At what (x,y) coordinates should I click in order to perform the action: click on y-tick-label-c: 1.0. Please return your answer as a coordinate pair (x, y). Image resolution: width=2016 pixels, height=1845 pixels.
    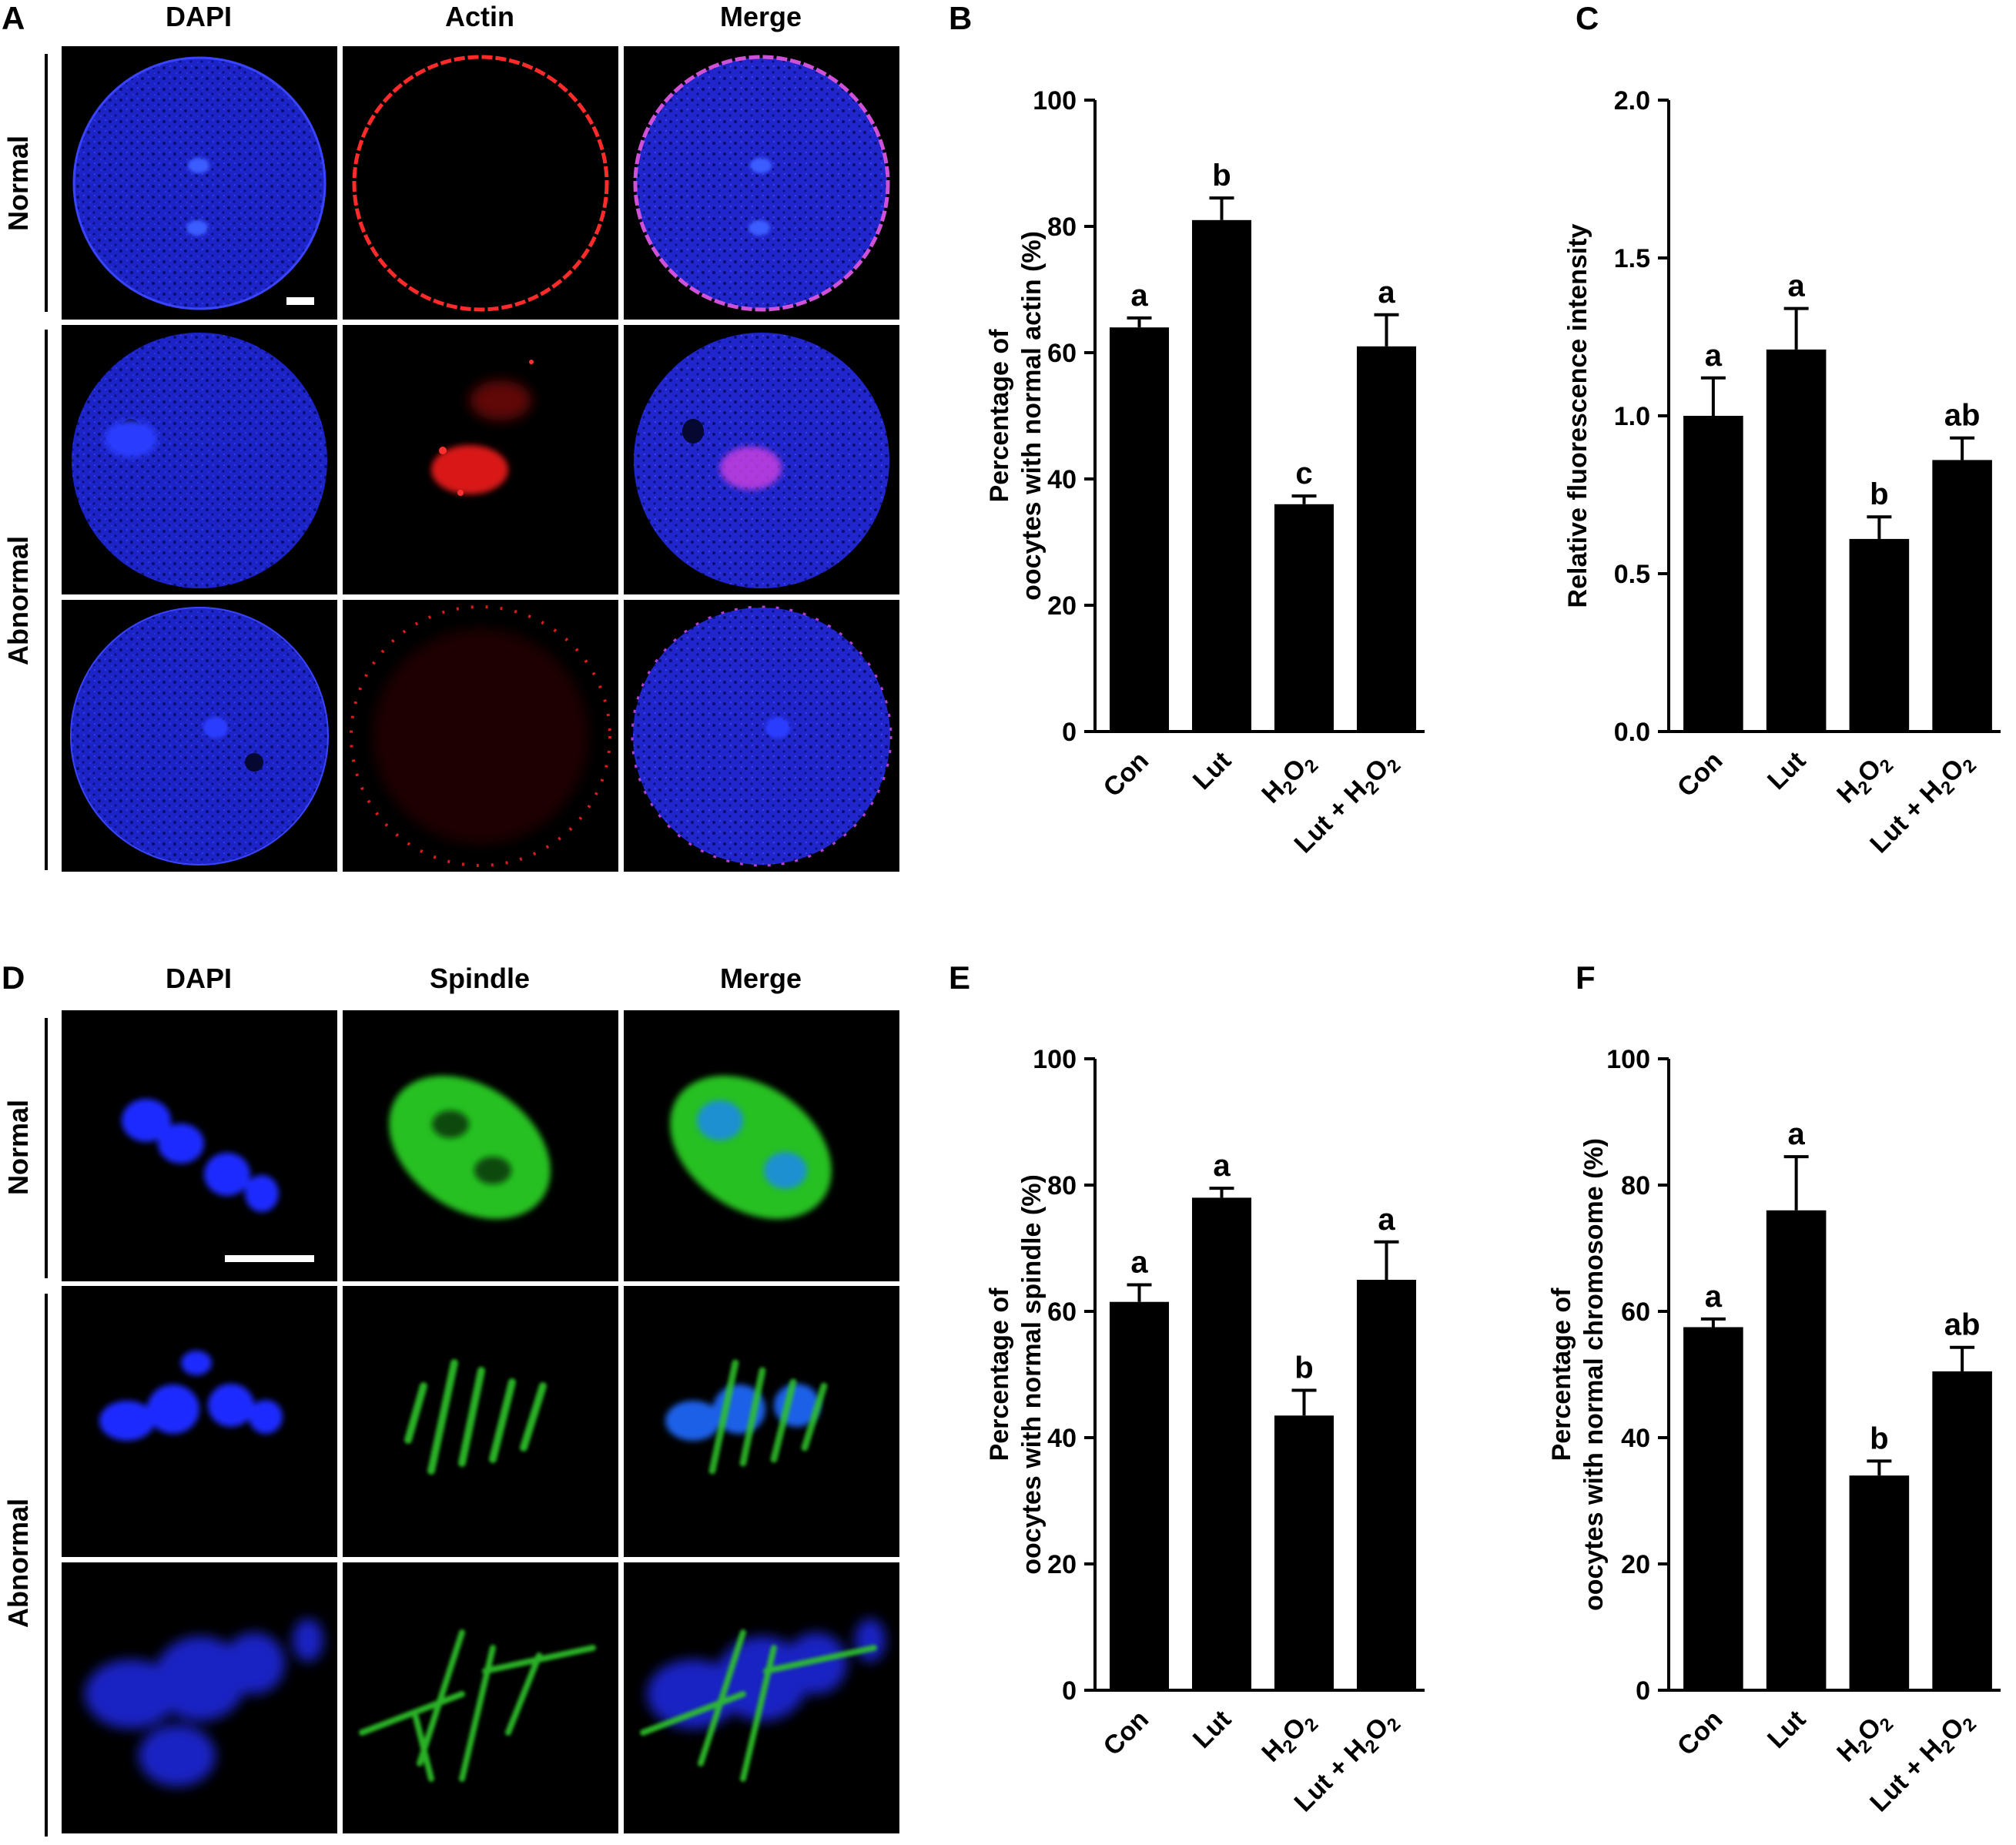
    Looking at the image, I should click on (1632, 417).